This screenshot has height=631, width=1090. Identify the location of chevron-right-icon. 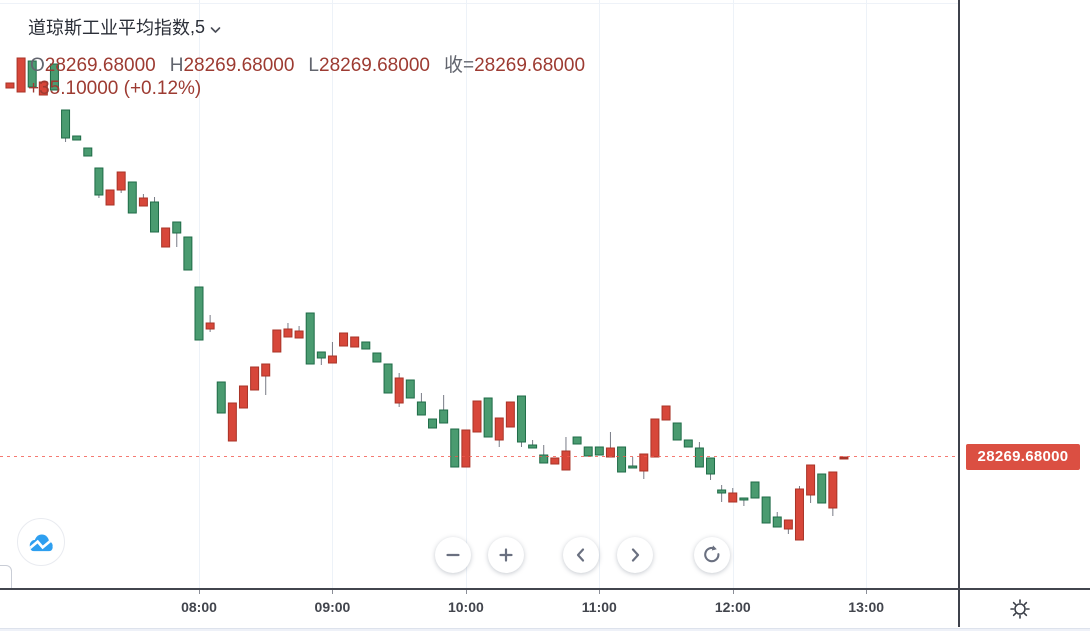
(635, 555).